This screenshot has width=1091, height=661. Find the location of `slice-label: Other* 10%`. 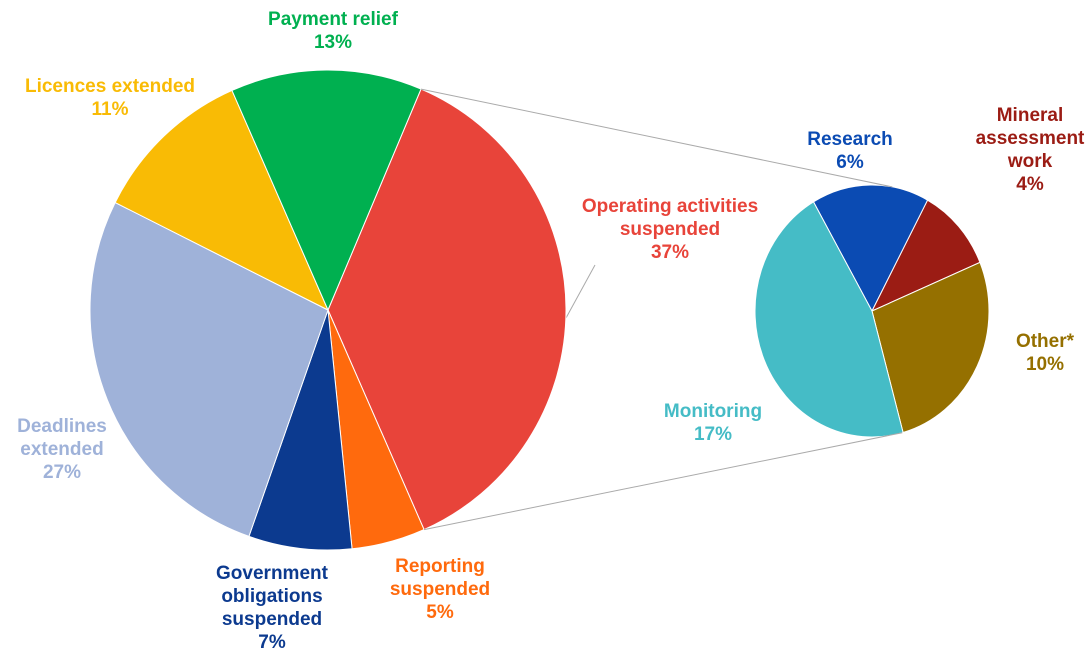

slice-label: Other* 10% is located at coordinates (1043, 353).